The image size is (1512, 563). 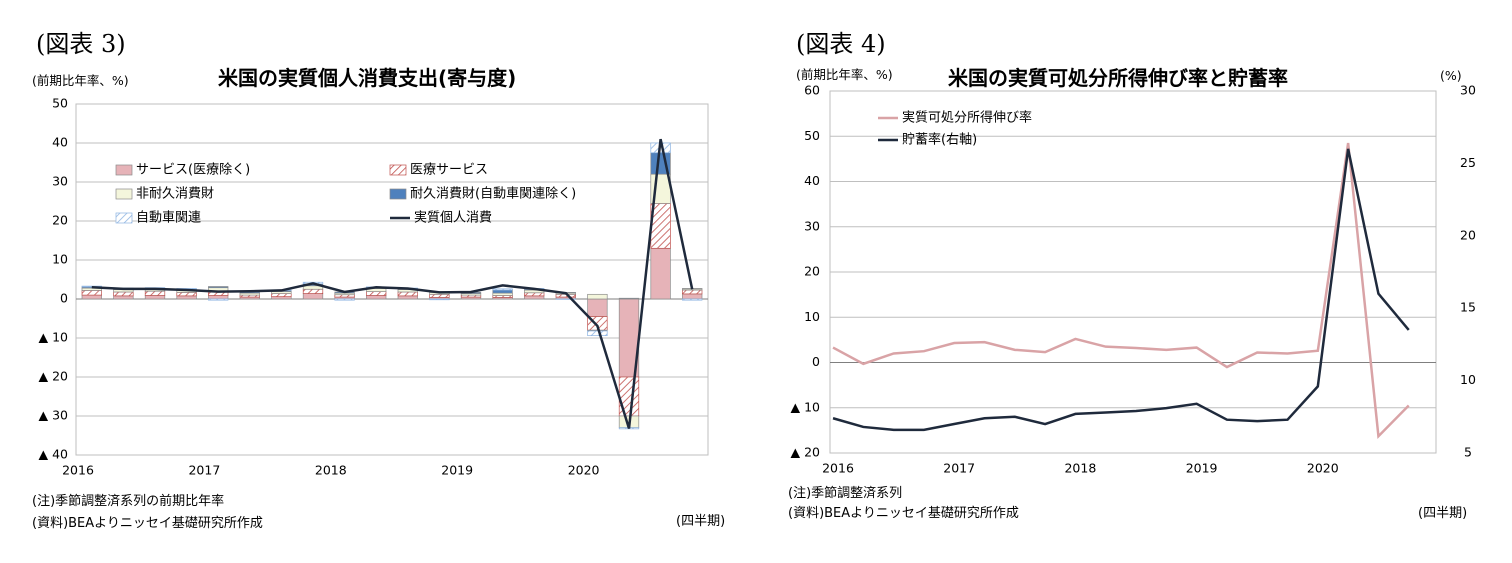 What do you see at coordinates (193, 170) in the screenshot?
I see `legend-item: サービス(医療除く)` at bounding box center [193, 170].